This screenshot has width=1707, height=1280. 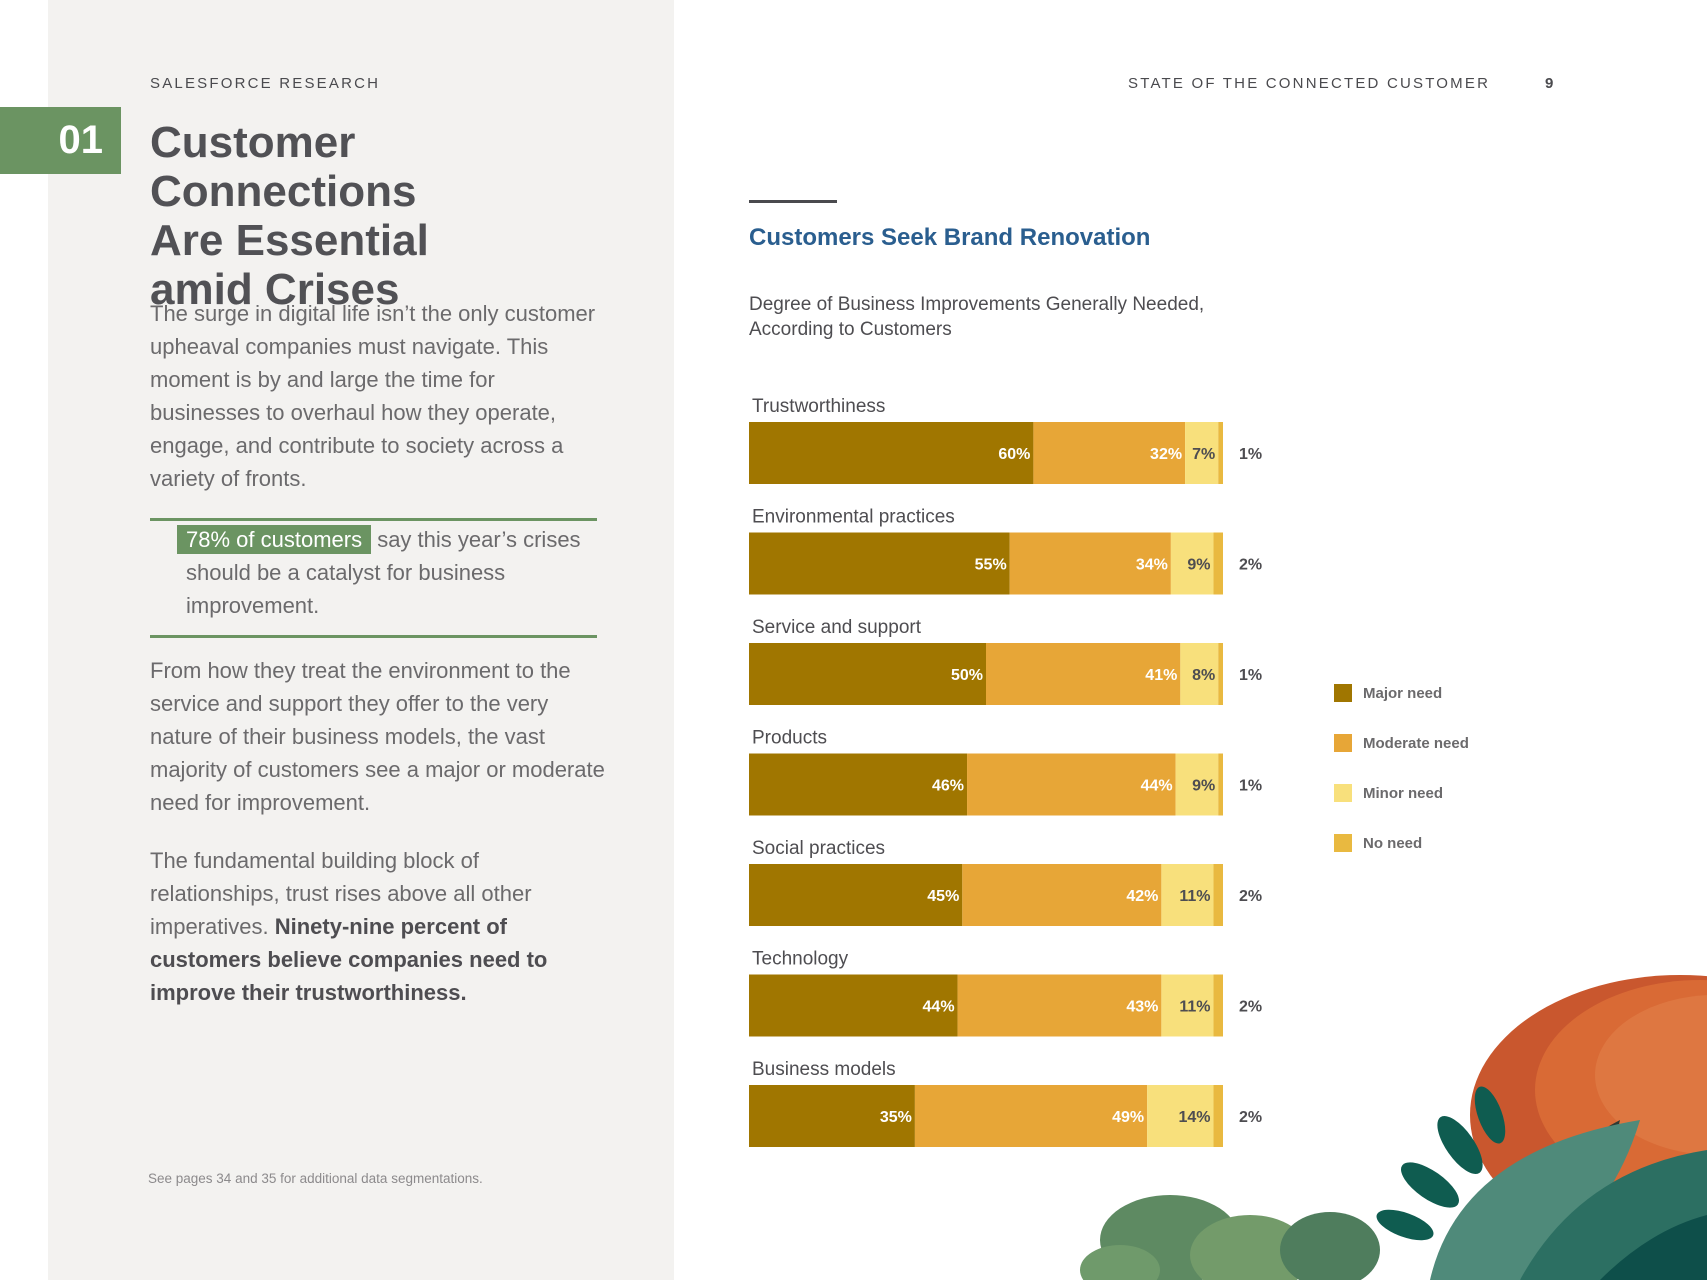 I want to click on category-label-social-practices: Social practices, so click(x=818, y=848).